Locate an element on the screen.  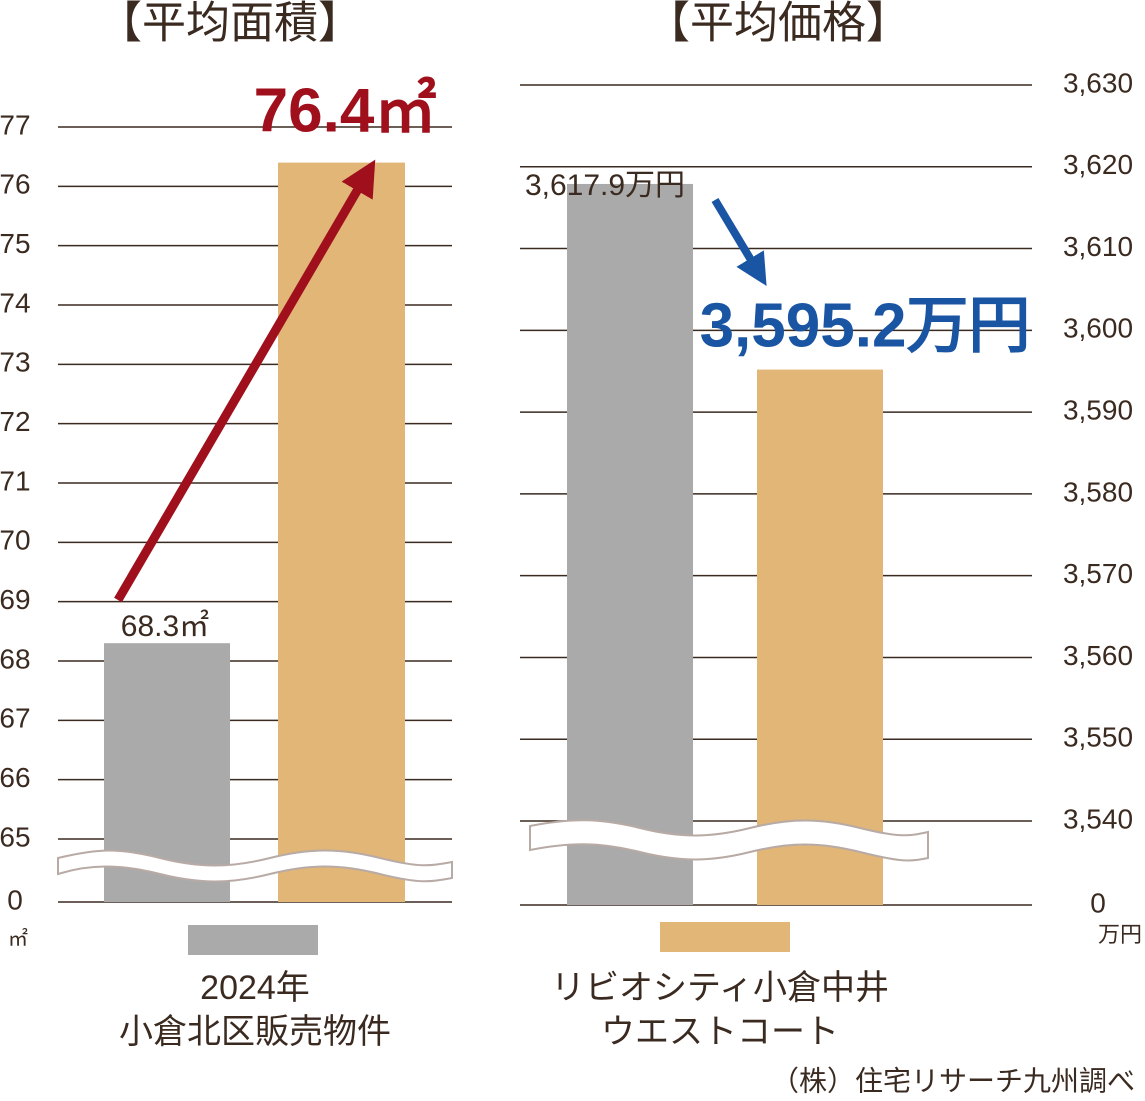
y-tick-label: 77 is located at coordinates (15, 124).